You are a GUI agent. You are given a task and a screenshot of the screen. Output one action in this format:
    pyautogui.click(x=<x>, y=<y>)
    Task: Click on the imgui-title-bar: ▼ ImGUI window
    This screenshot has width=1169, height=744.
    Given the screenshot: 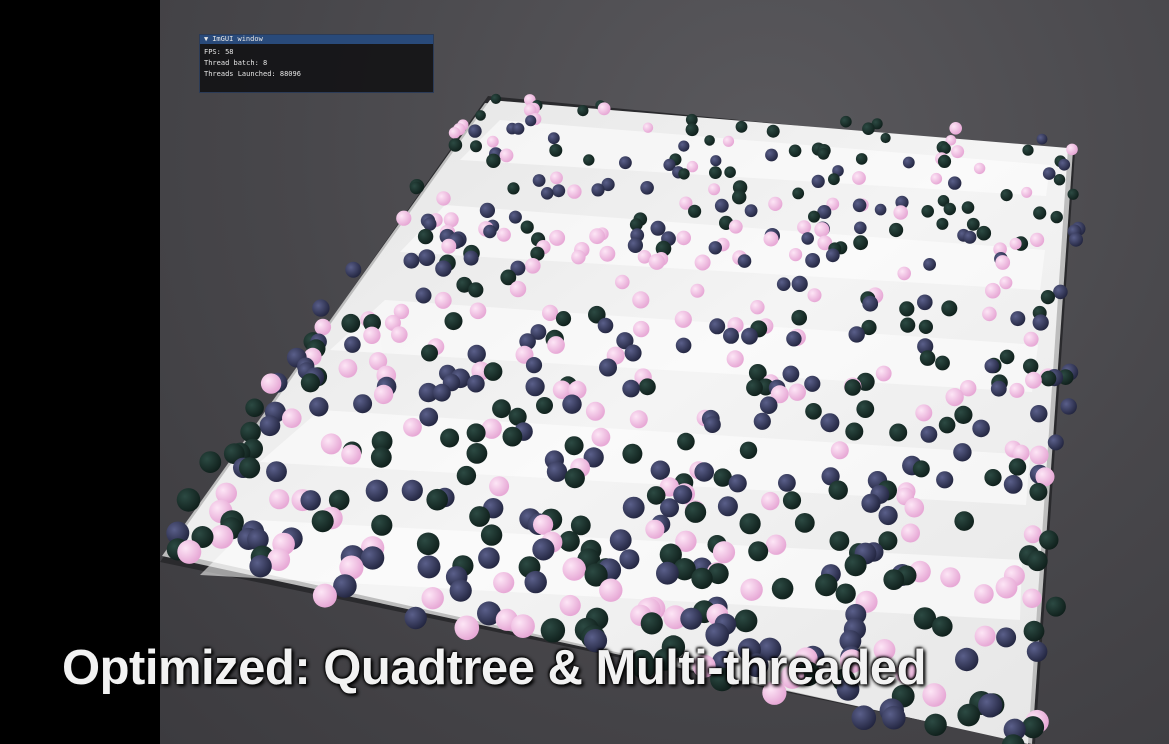 What is the action you would take?
    pyautogui.click(x=316, y=39)
    